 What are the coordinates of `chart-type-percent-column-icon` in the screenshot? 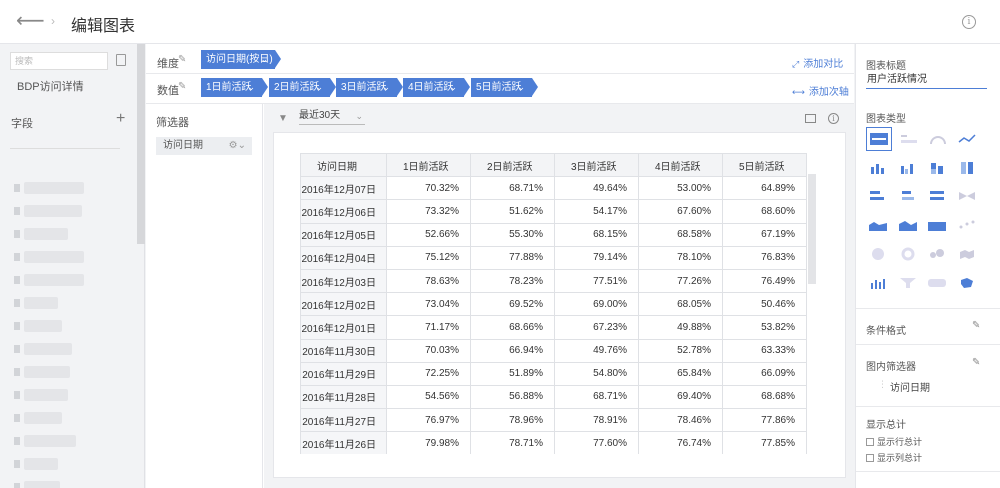 It's located at (967, 168).